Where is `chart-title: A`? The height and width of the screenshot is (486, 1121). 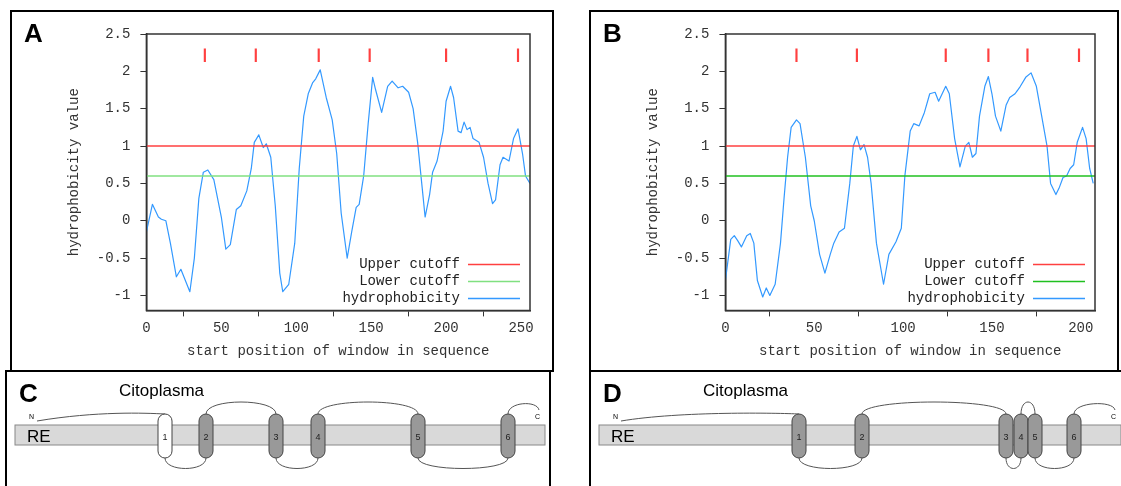
chart-title: A is located at coordinates (33, 33).